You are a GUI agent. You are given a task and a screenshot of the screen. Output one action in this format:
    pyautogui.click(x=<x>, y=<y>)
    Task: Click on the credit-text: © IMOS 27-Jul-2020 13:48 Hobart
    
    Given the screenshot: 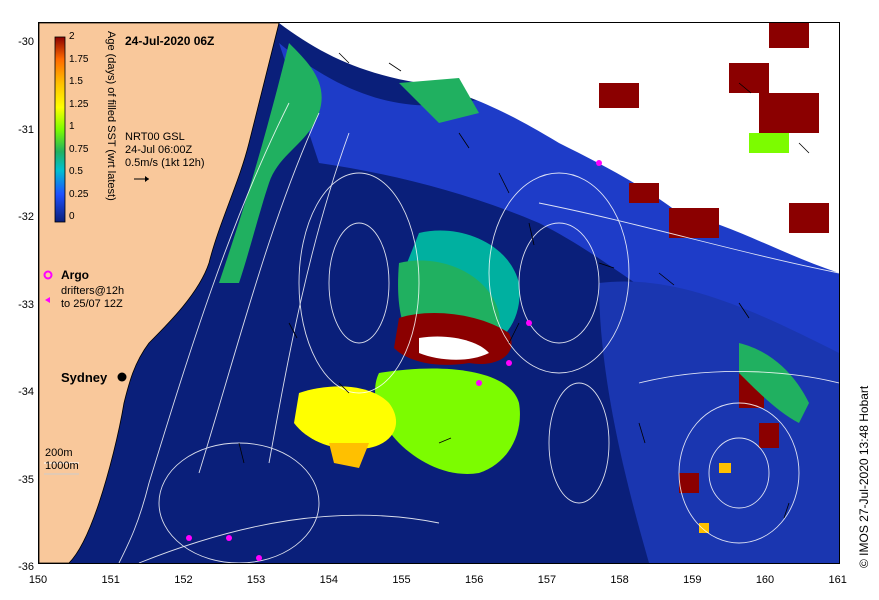 What is the action you would take?
    pyautogui.click(x=864, y=476)
    